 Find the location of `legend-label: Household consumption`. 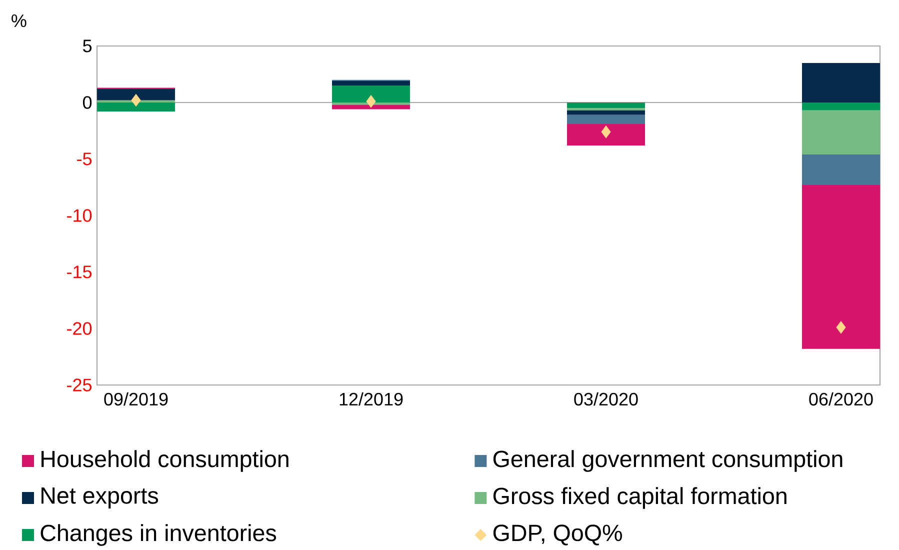

legend-label: Household consumption is located at coordinates (165, 461).